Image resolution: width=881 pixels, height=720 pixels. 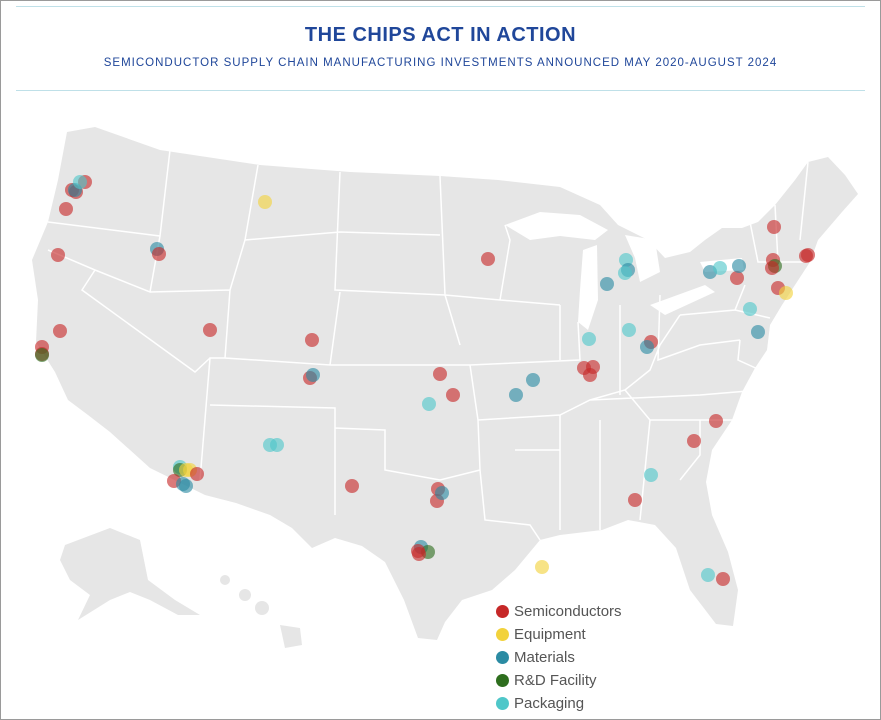 What do you see at coordinates (440, 35) in the screenshot?
I see `map-title: THE CHIPS ACT IN ACTION` at bounding box center [440, 35].